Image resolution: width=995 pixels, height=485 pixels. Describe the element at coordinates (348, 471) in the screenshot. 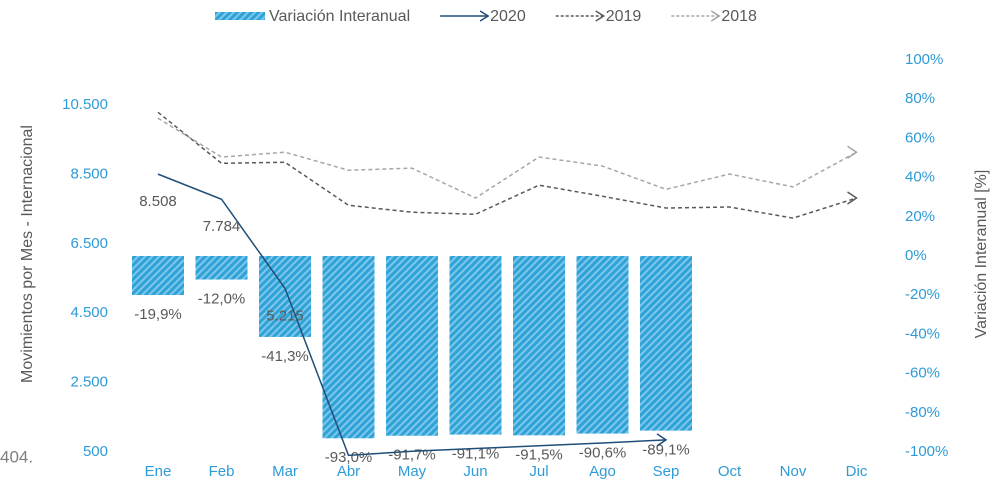

I see `x-tick-label: Abr` at that location.